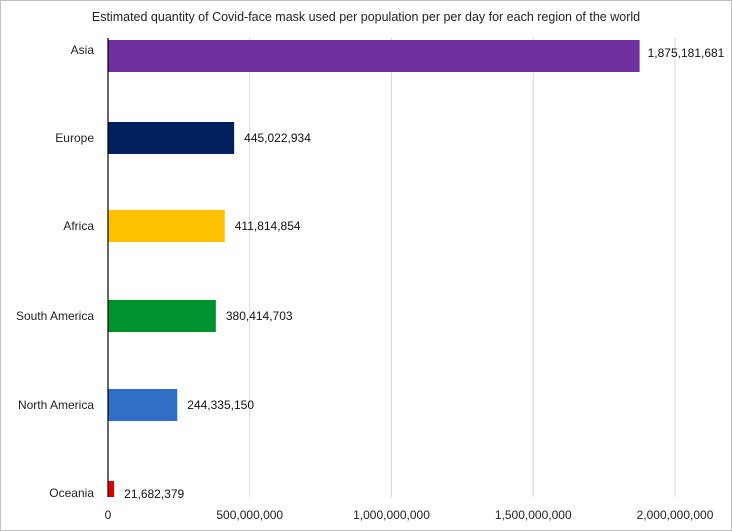  What do you see at coordinates (259, 316) in the screenshot?
I see `data-label: 380,414,703` at bounding box center [259, 316].